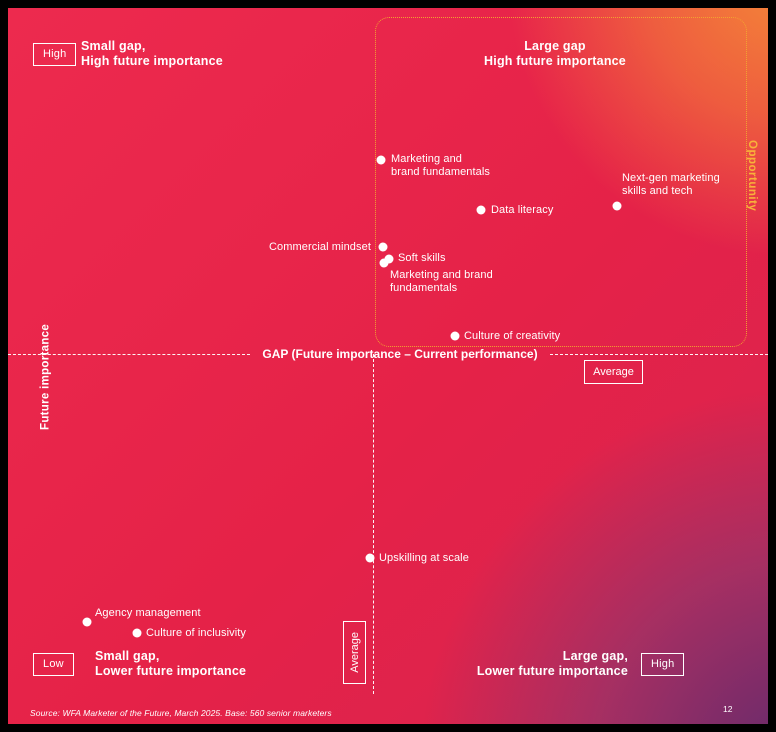 The image size is (776, 732). I want to click on point-label-culture-of-creativity: Culture of creativity, so click(512, 336).